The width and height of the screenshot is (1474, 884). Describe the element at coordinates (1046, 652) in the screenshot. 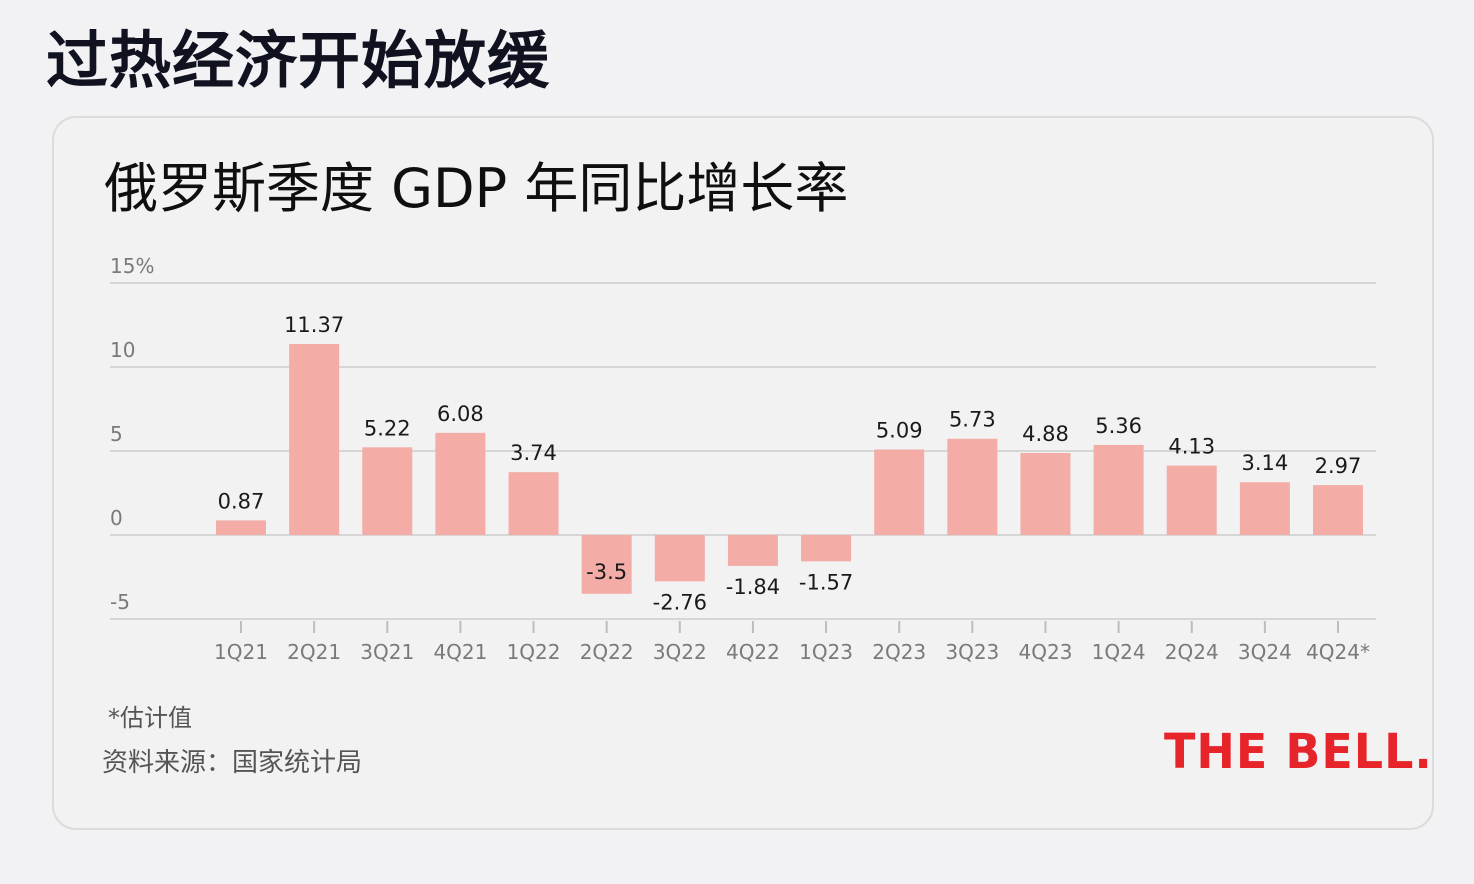

I see `x-tick-label: 4Q23` at that location.